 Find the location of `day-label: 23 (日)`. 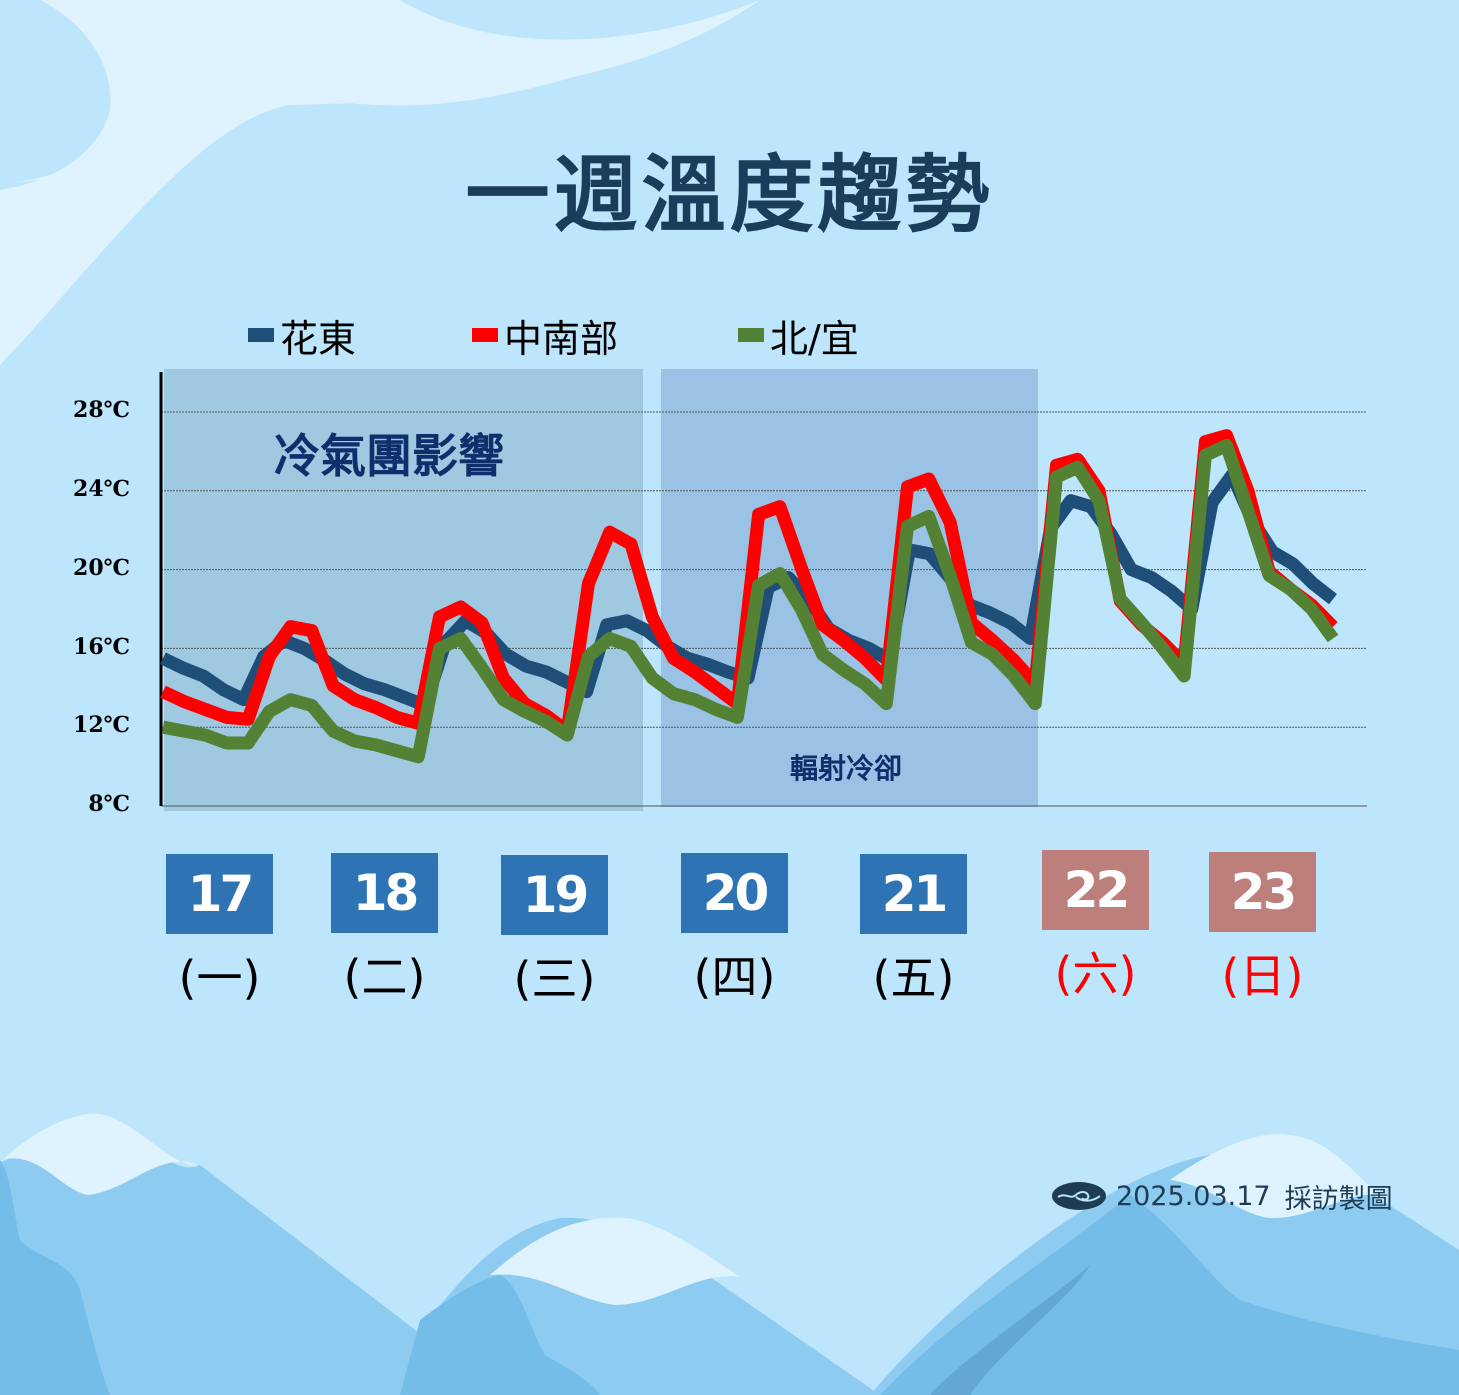

day-label: 23 (日) is located at coordinates (1262, 929).